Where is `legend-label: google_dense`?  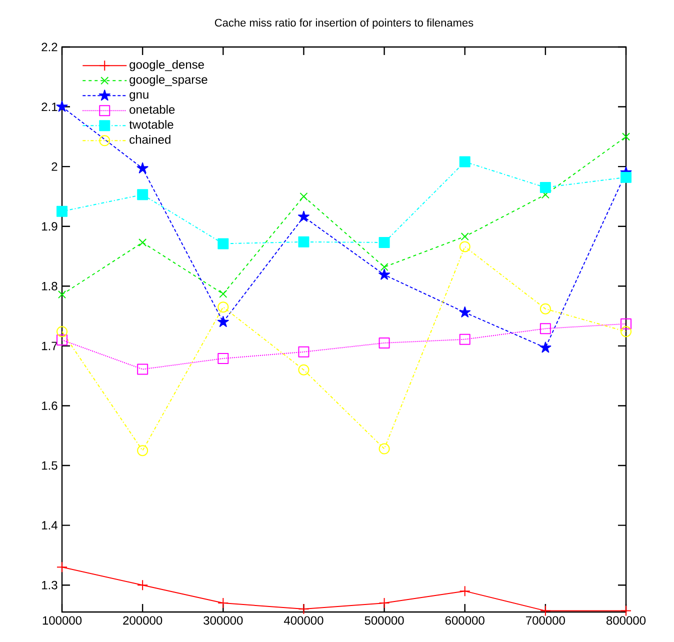 legend-label: google_dense is located at coordinates (167, 66).